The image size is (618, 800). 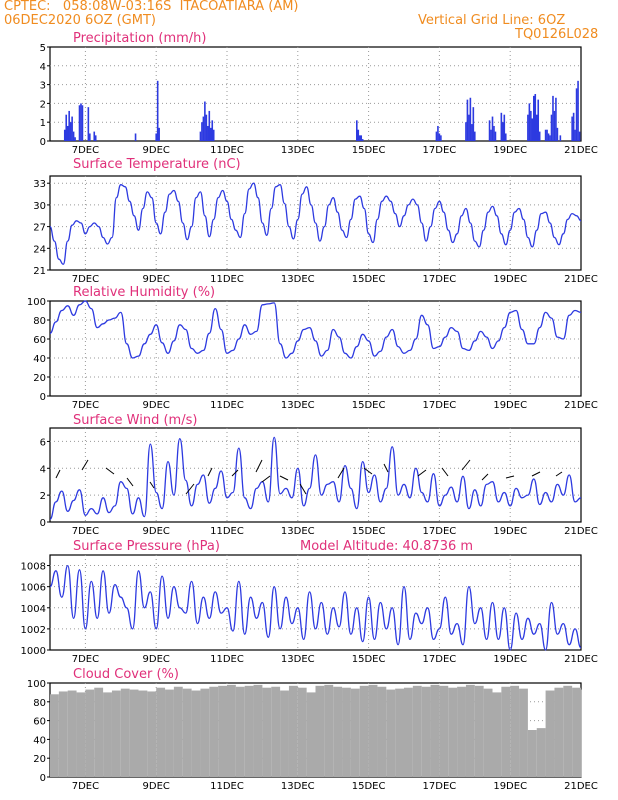 I want to click on x-tick-label: 15DEC, so click(x=369, y=786).